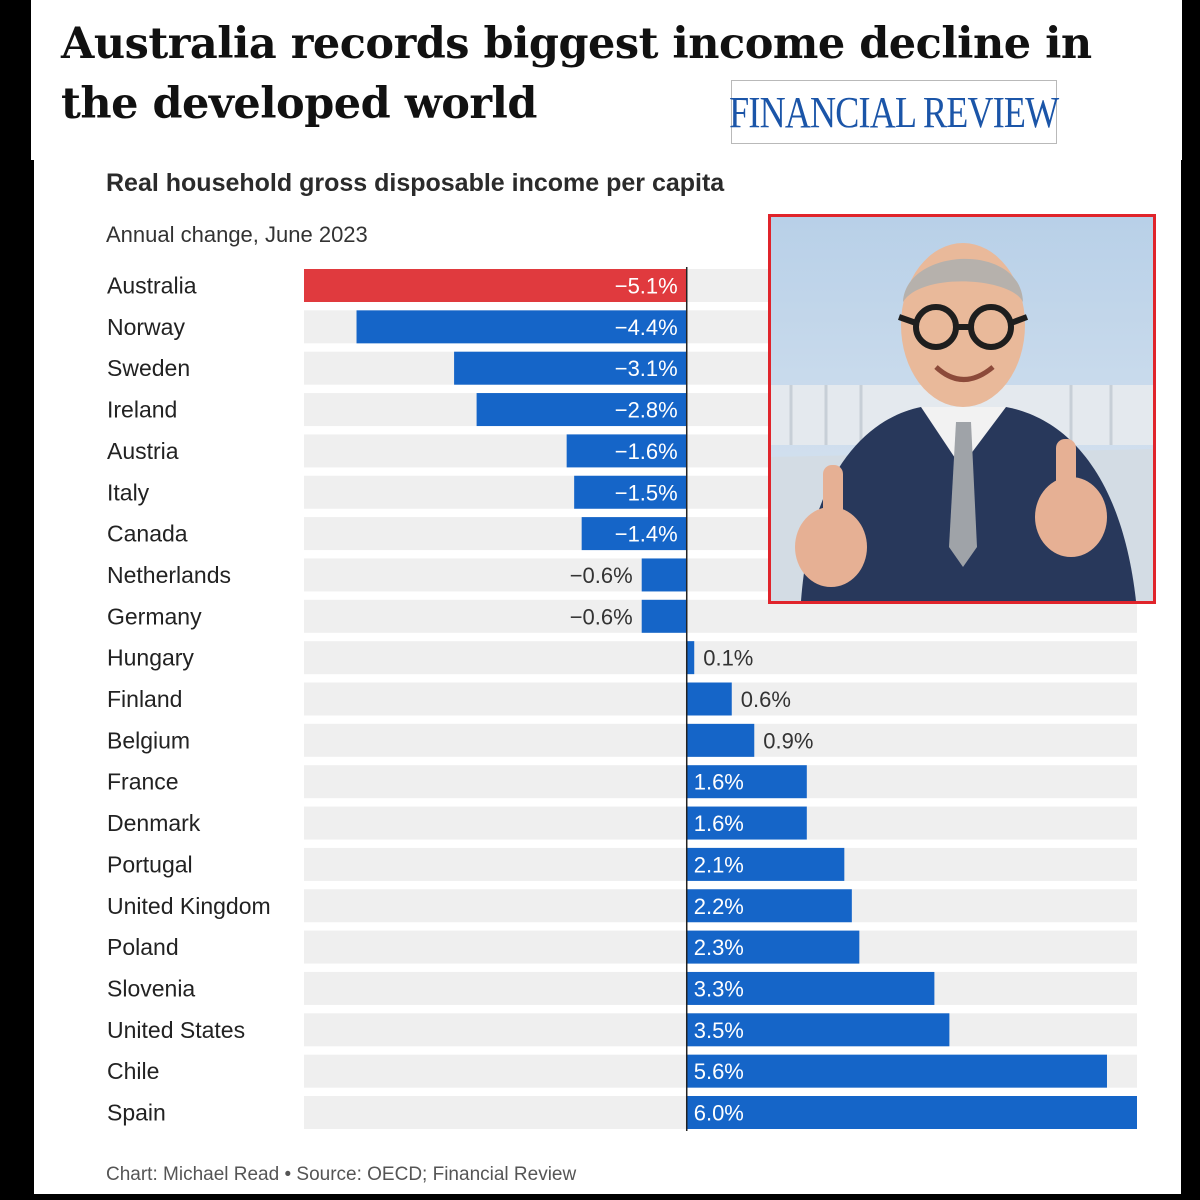  Describe the element at coordinates (169, 575) in the screenshot. I see `category-label: Netherlands` at that location.